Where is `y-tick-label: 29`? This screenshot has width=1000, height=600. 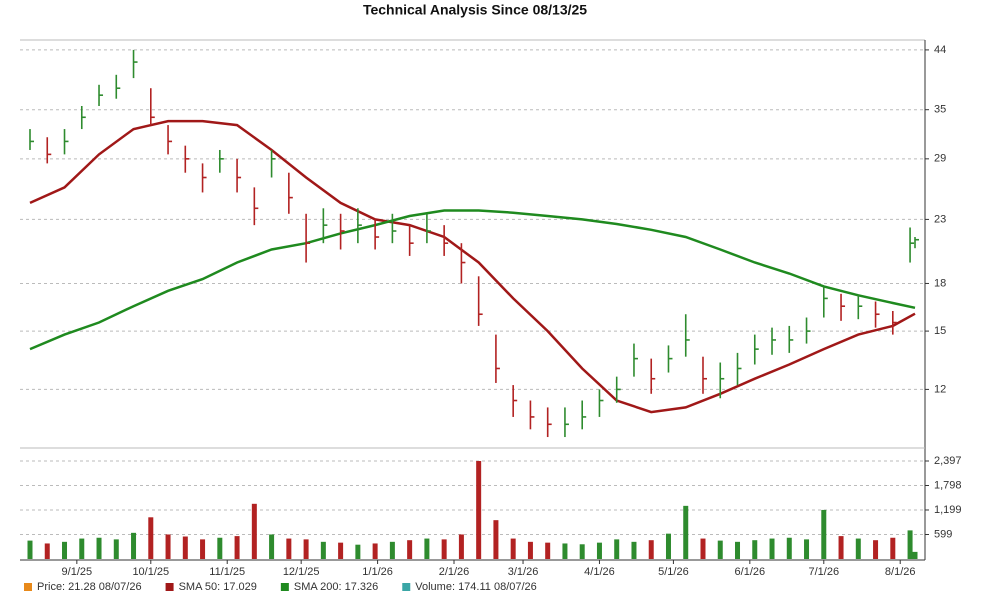
y-tick-label: 29 is located at coordinates (940, 159).